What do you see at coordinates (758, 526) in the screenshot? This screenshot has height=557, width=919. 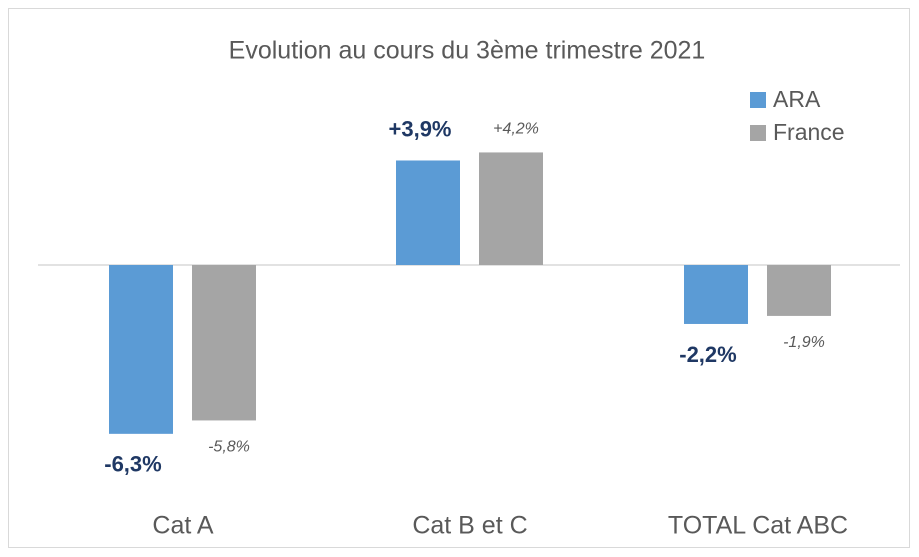 I see `x-tick-label: TOTAL Cat ABC` at bounding box center [758, 526].